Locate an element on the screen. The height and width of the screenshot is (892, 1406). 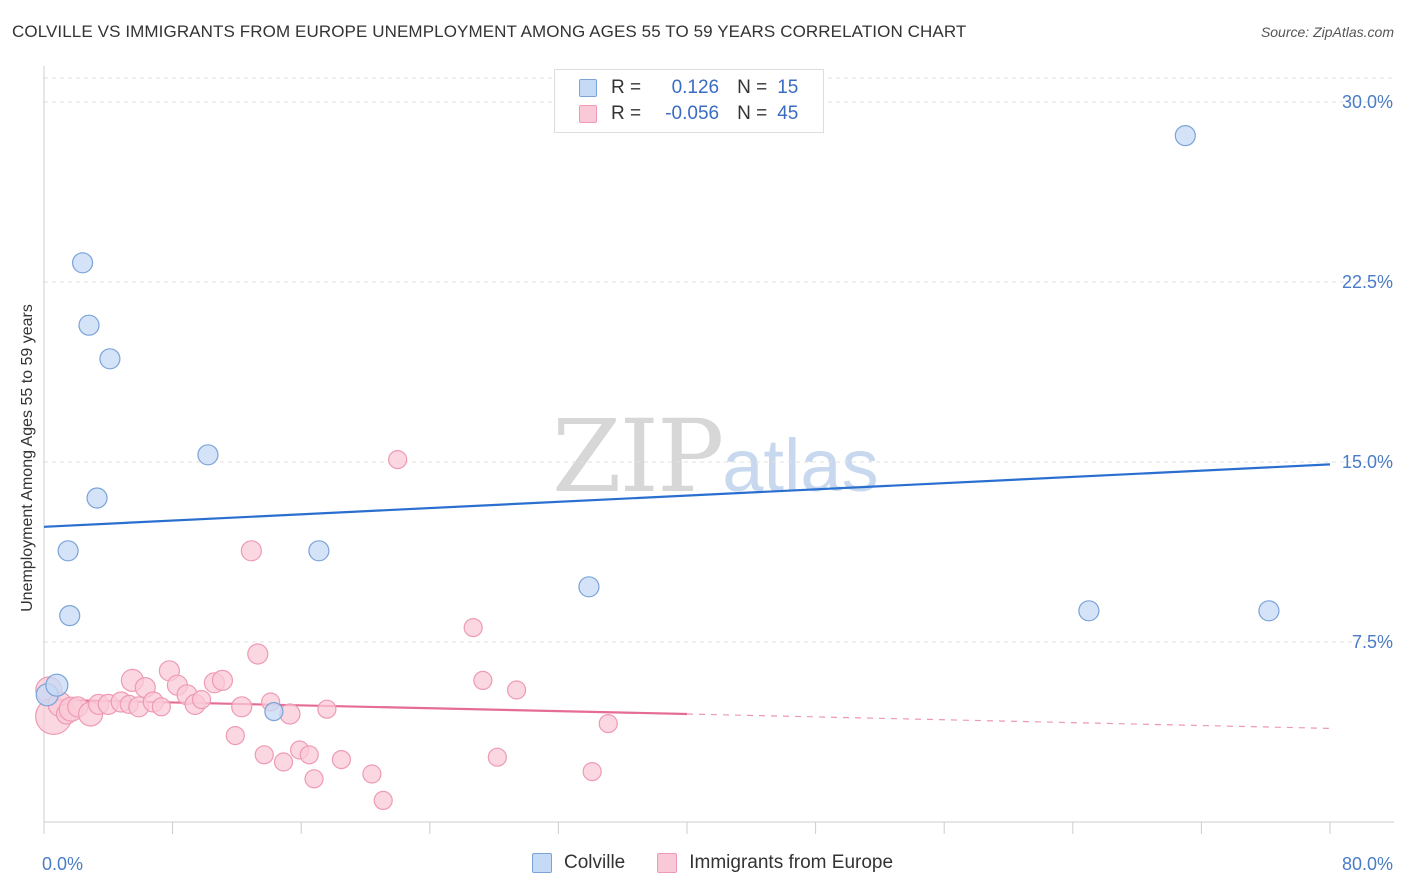
immigrants-legend-swatch is located at coordinates (667, 863).